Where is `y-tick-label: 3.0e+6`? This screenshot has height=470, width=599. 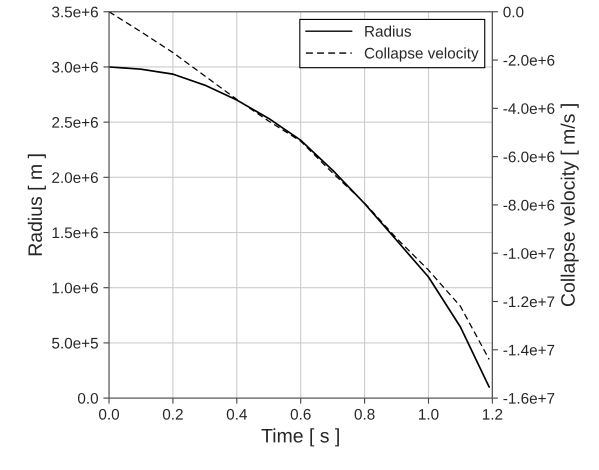 y-tick-label: 3.0e+6 is located at coordinates (75, 67).